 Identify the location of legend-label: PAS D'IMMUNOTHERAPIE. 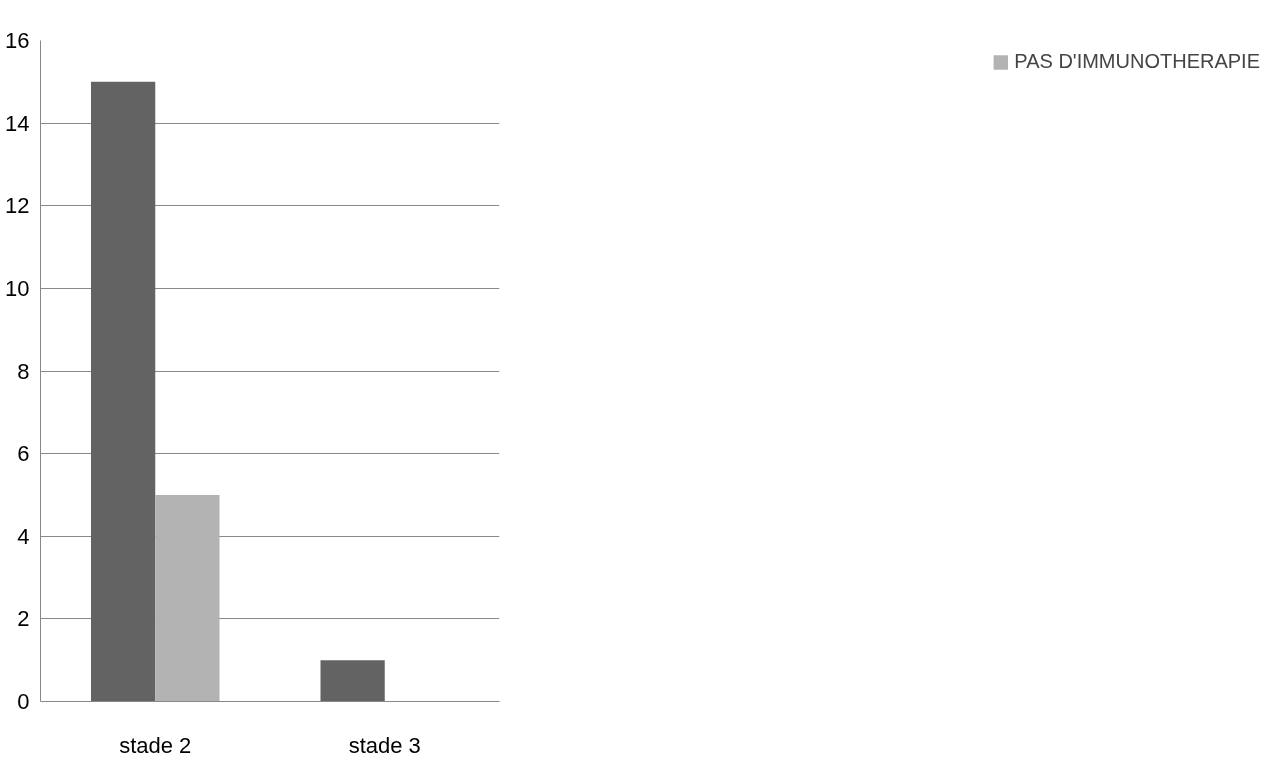
(1137, 61).